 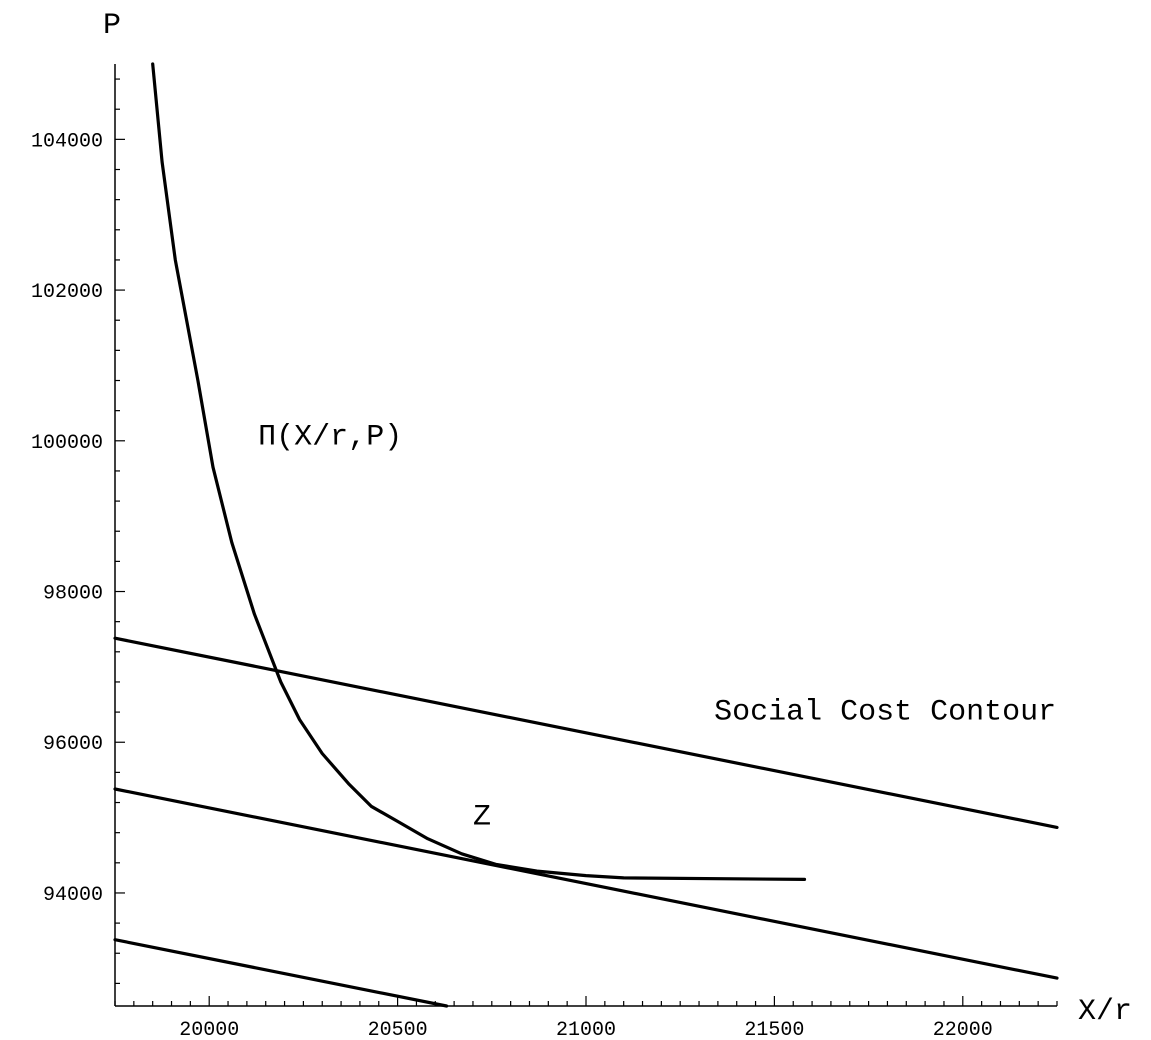 I want to click on y-tick-label: 96000, so click(x=73, y=744).